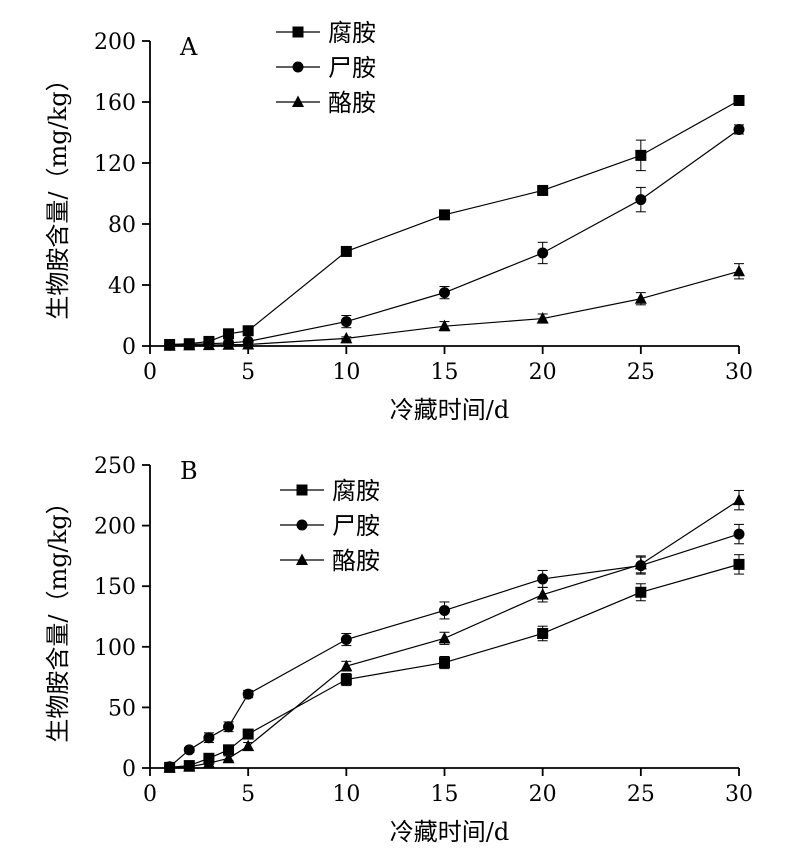 This screenshot has height=859, width=801. I want to click on legend-label: 尸胺, so click(352, 68).